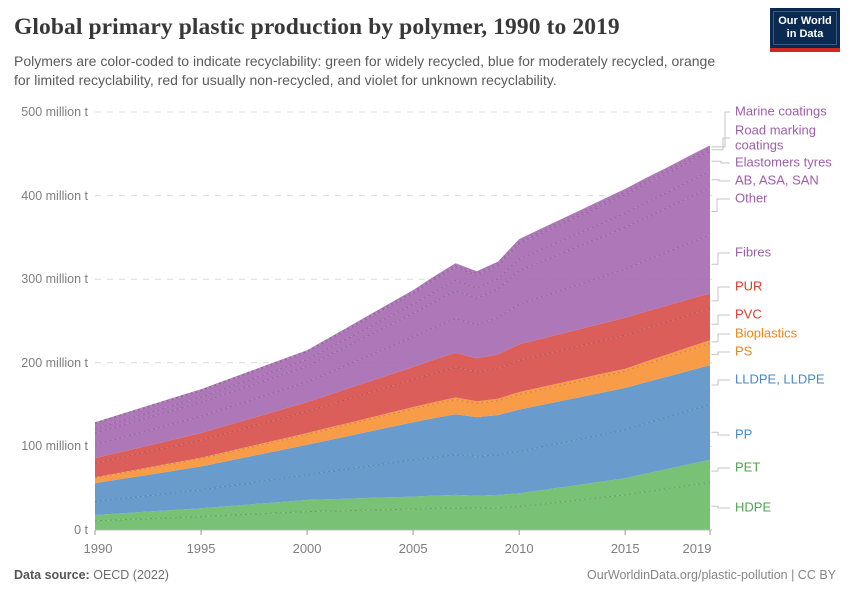 The height and width of the screenshot is (600, 850). I want to click on y-tick-label-400: 400 million t, so click(54, 195).